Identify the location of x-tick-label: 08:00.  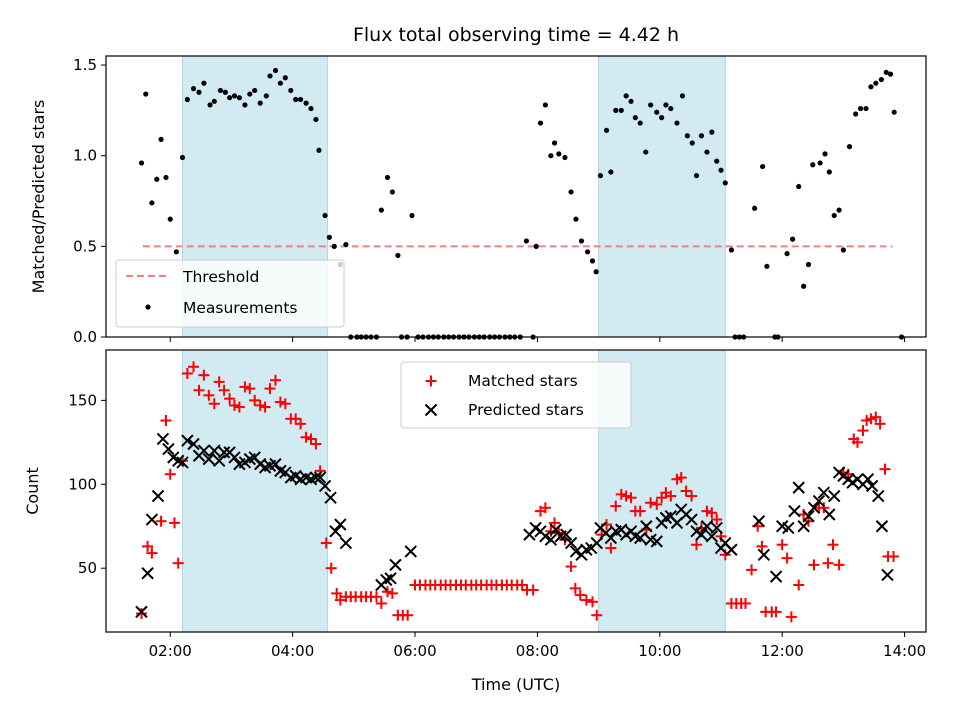
(537, 651).